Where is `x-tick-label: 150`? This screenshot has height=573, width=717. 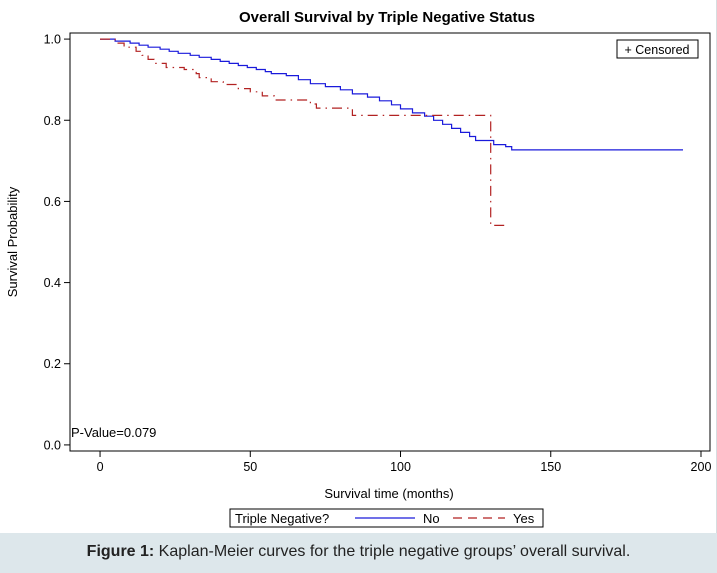 x-tick-label: 150 is located at coordinates (550, 467).